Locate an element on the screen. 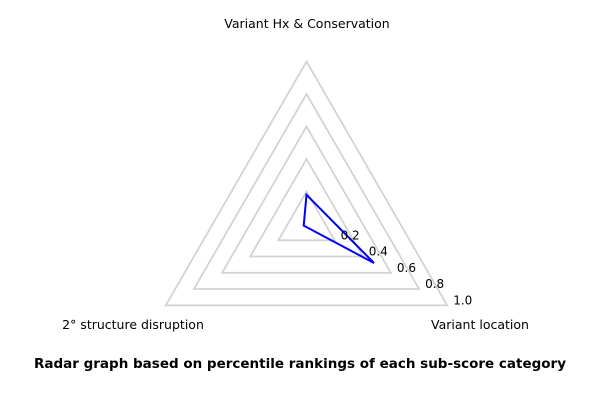  tick-label-0.4: 0.4 is located at coordinates (378, 252).